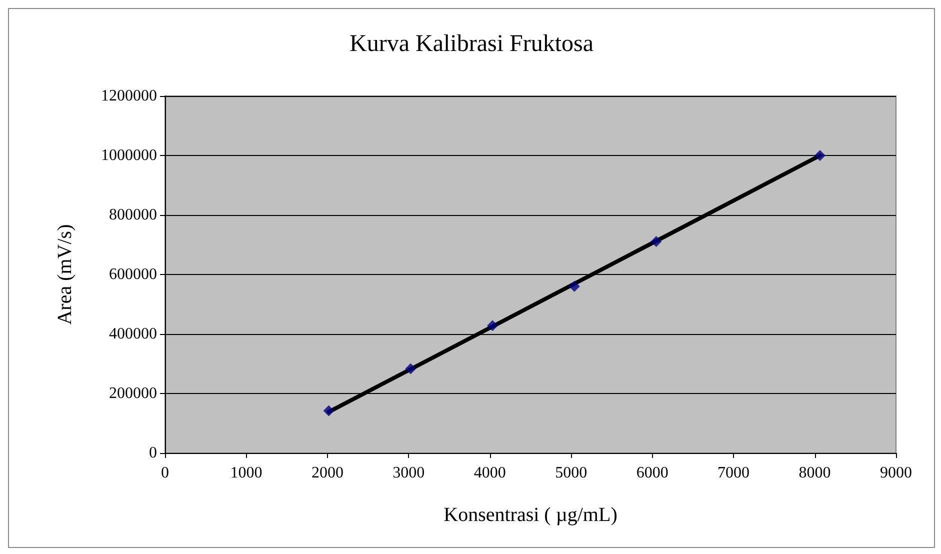 The image size is (941, 554). Describe the element at coordinates (408, 473) in the screenshot. I see `x-tick-label: 3000` at that location.